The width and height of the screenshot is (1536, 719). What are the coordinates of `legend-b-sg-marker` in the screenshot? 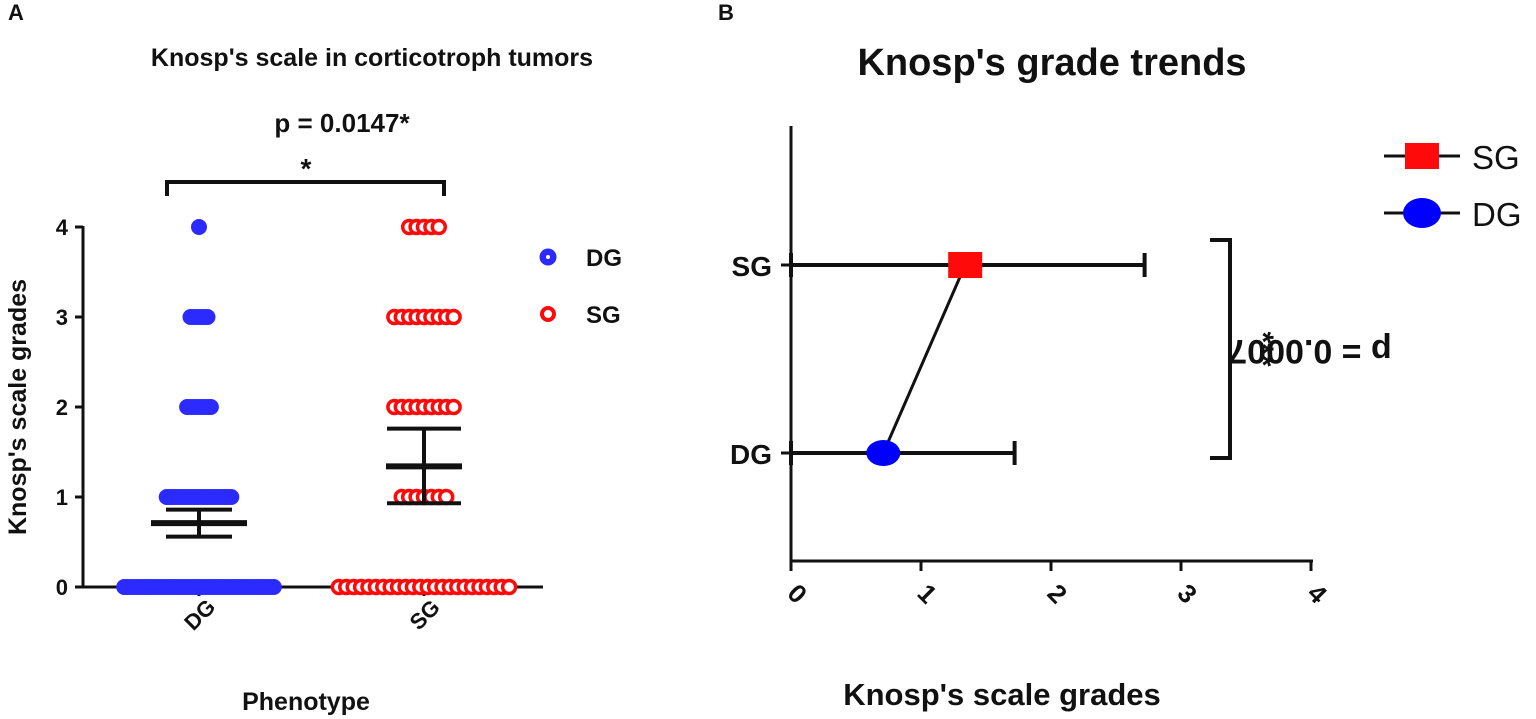 It's located at (1422, 156).